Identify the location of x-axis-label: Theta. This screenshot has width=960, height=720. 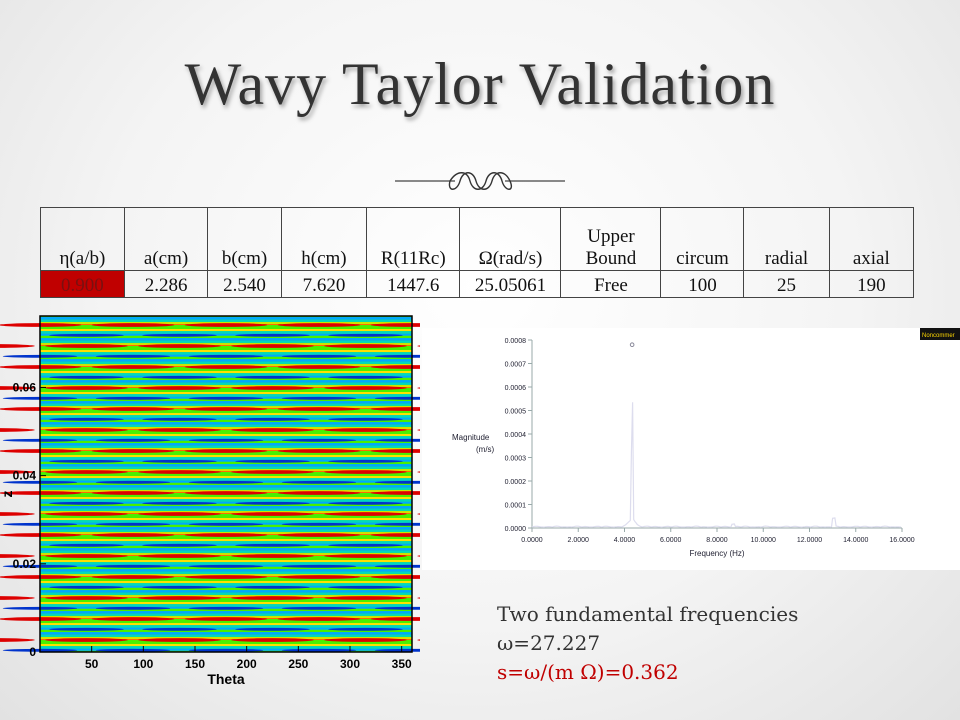
(226, 679).